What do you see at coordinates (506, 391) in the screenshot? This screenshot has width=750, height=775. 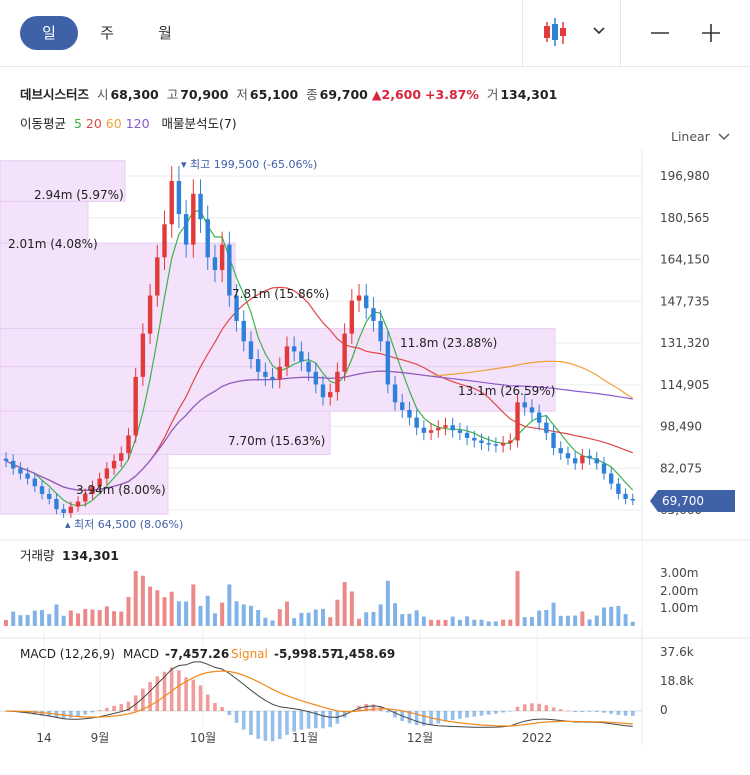 I see `volume-profile-label: 13.1m (26.59%)` at bounding box center [506, 391].